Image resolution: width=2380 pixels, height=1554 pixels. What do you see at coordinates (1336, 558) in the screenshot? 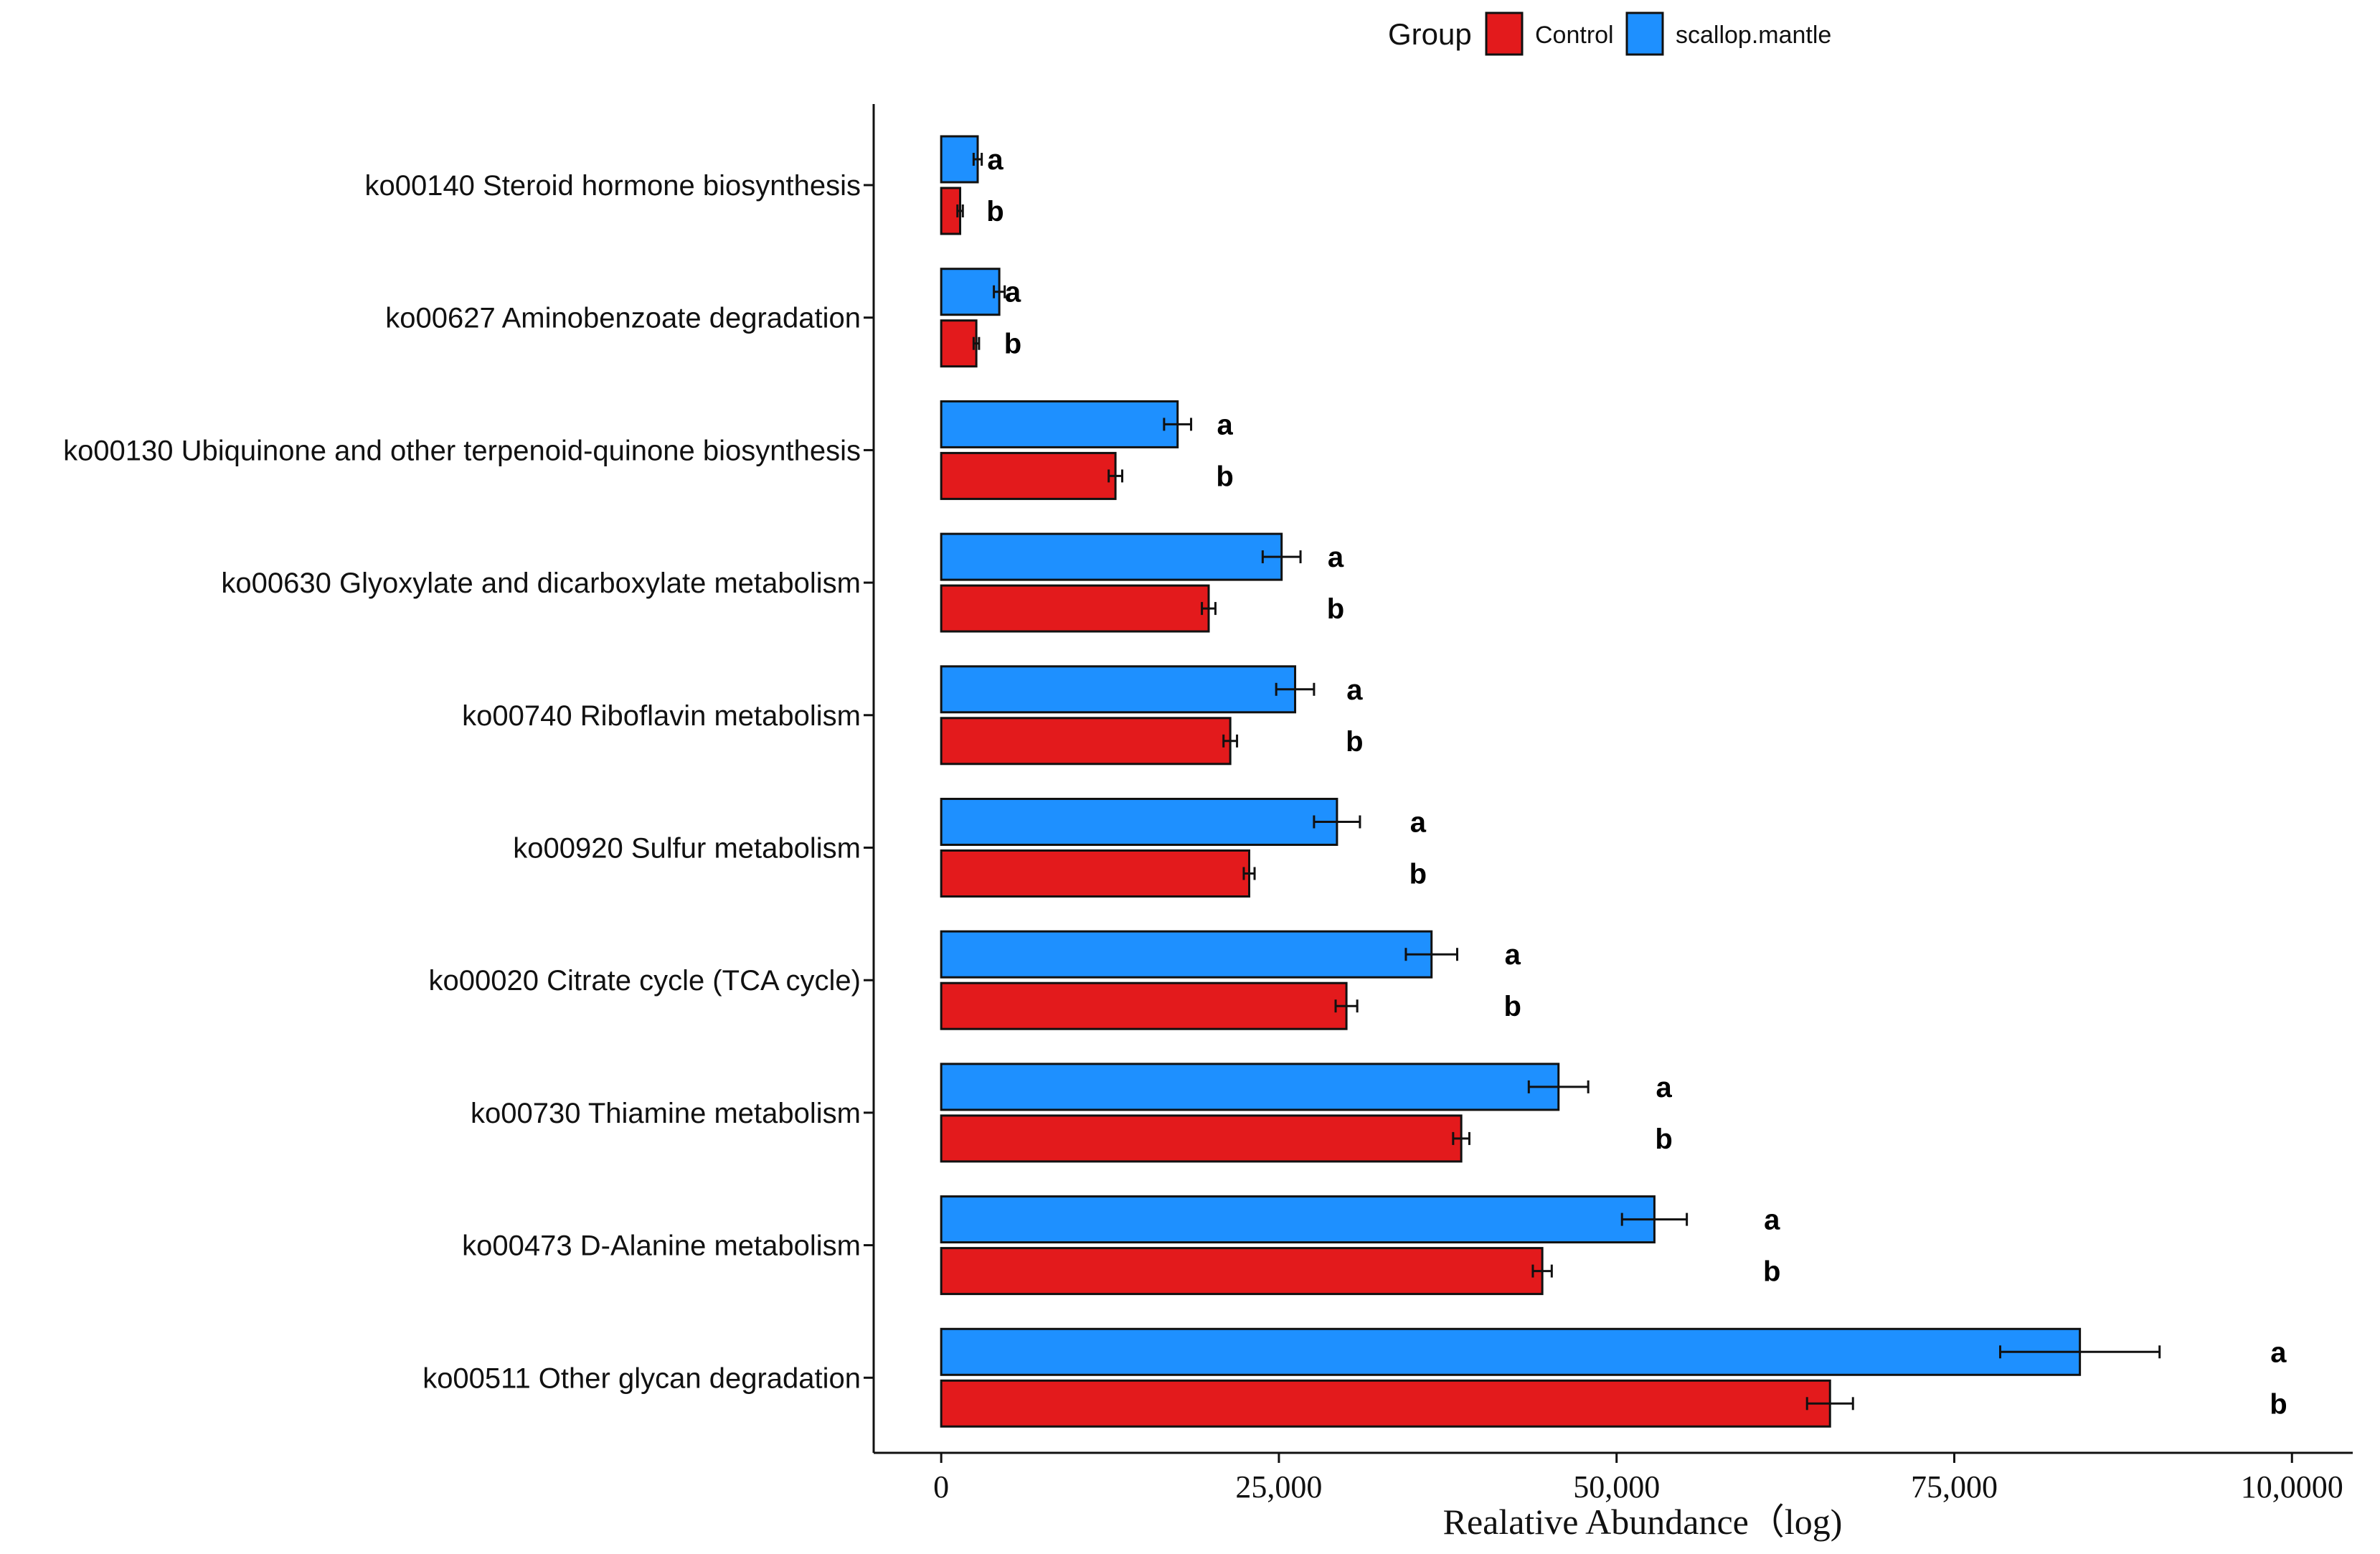
I see `significance-label-scallop-mantle-4: a` at bounding box center [1336, 558].